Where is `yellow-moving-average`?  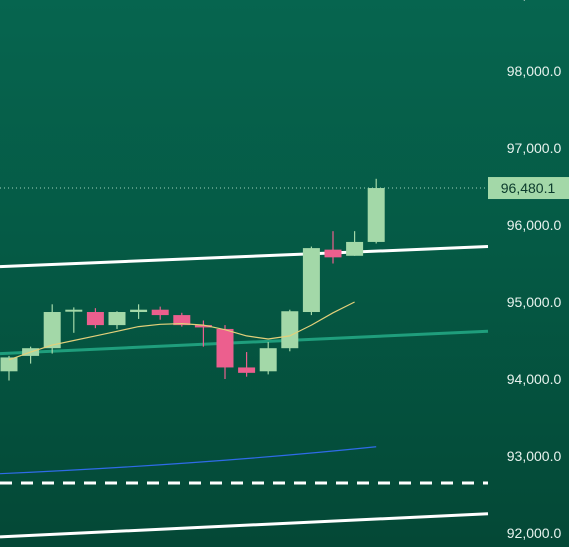 yellow-moving-average is located at coordinates (181, 331).